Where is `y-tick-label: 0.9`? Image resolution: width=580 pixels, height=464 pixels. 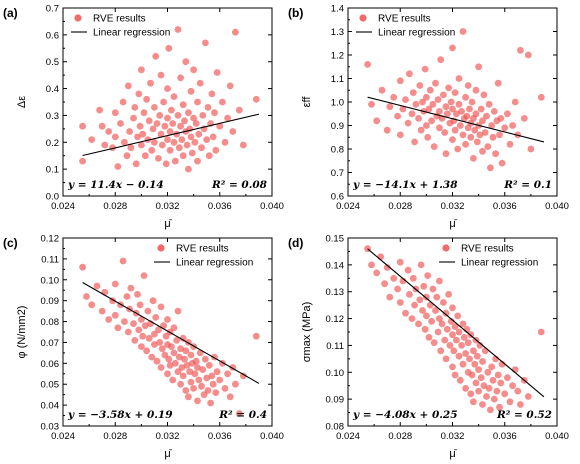 y-tick-label: 0.9 is located at coordinates (337, 126).